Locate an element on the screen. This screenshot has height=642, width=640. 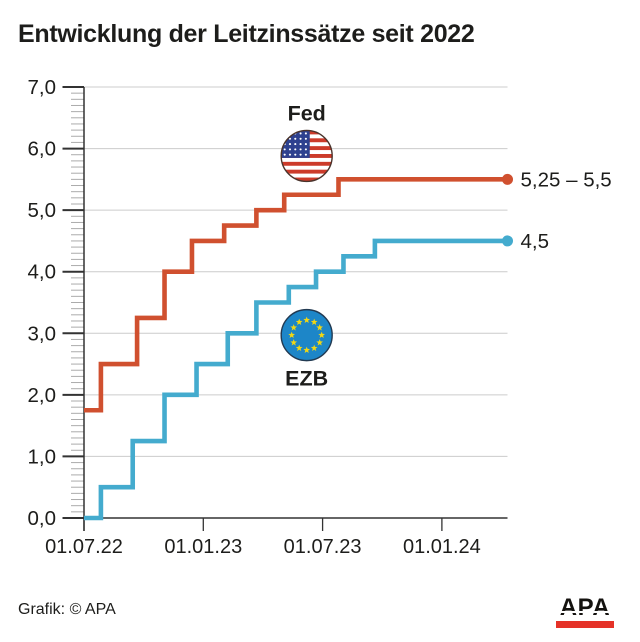
x-axis-tick-label: 01.07.22 is located at coordinates (84, 547).